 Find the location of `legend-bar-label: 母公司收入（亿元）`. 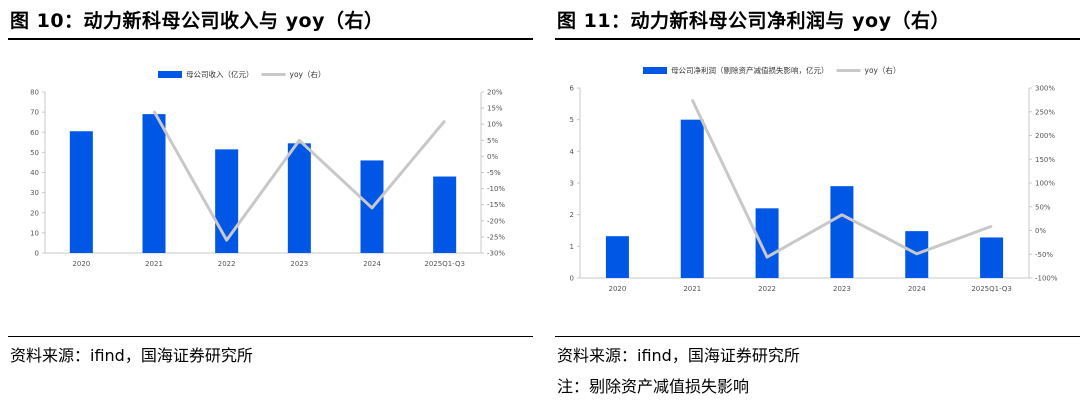

legend-bar-label: 母公司收入（亿元） is located at coordinates (220, 74).